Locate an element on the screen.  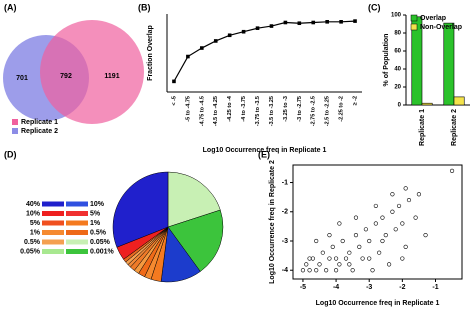
legend-label: Replicate 1 is located at coordinates (39, 122).